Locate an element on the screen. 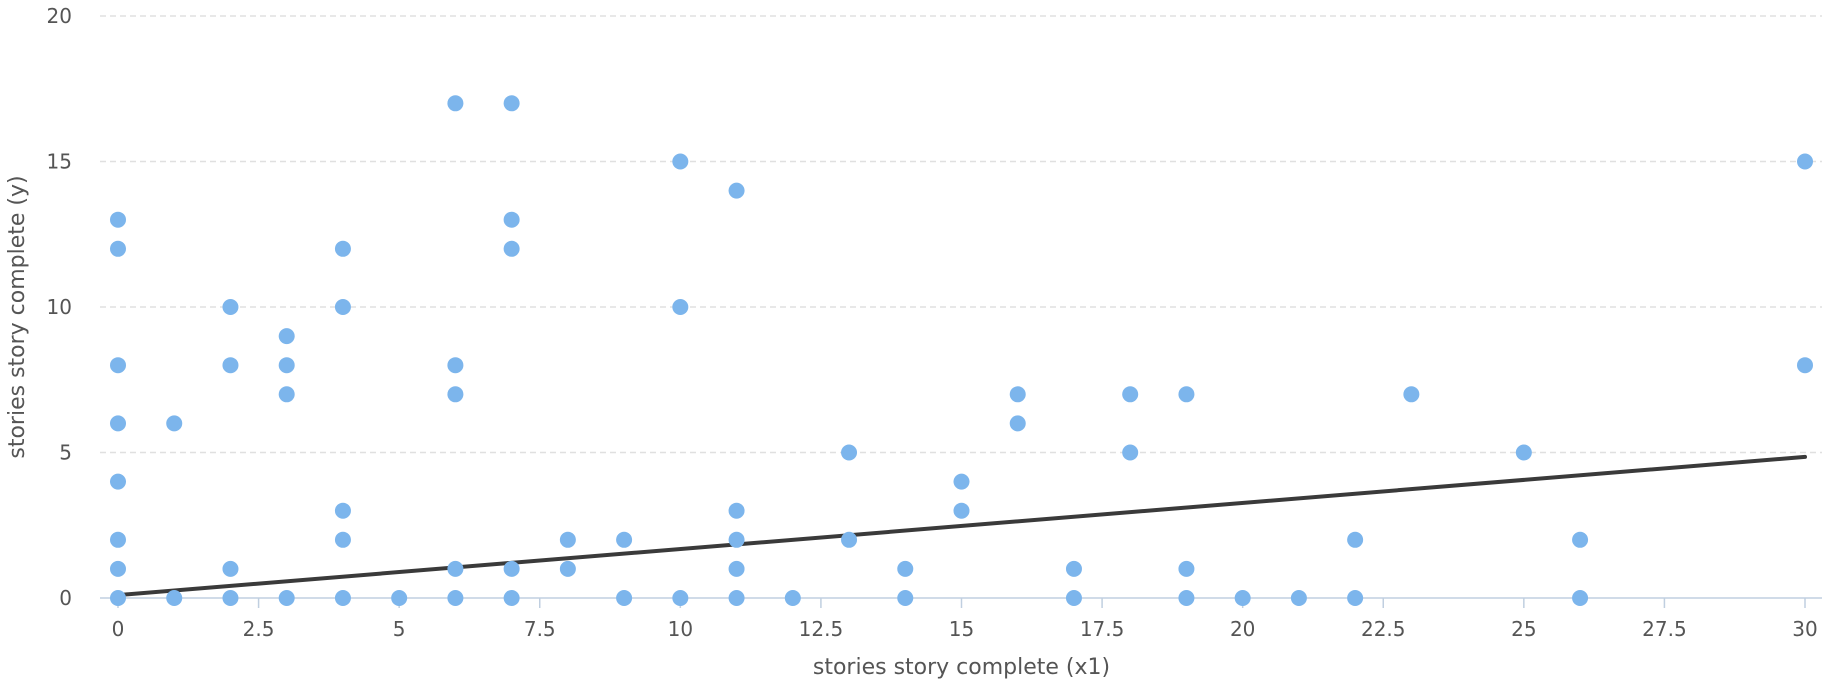 Image resolution: width=1832 pixels, height=684 pixels. y-axis-title: stories story complete (y) is located at coordinates (17, 316).